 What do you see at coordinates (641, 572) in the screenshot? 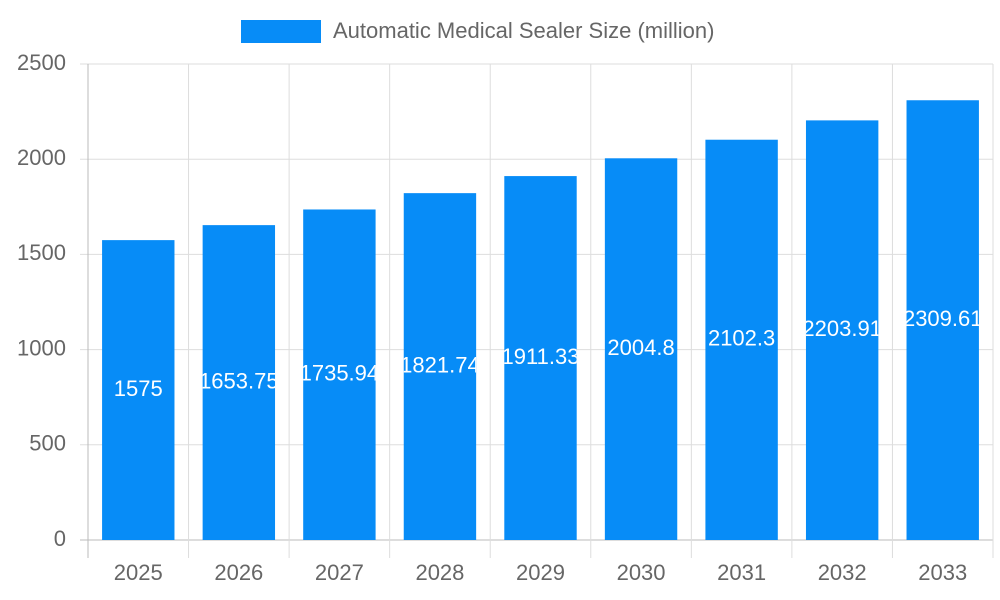
I see `x-tick-label: 2030` at bounding box center [641, 572].